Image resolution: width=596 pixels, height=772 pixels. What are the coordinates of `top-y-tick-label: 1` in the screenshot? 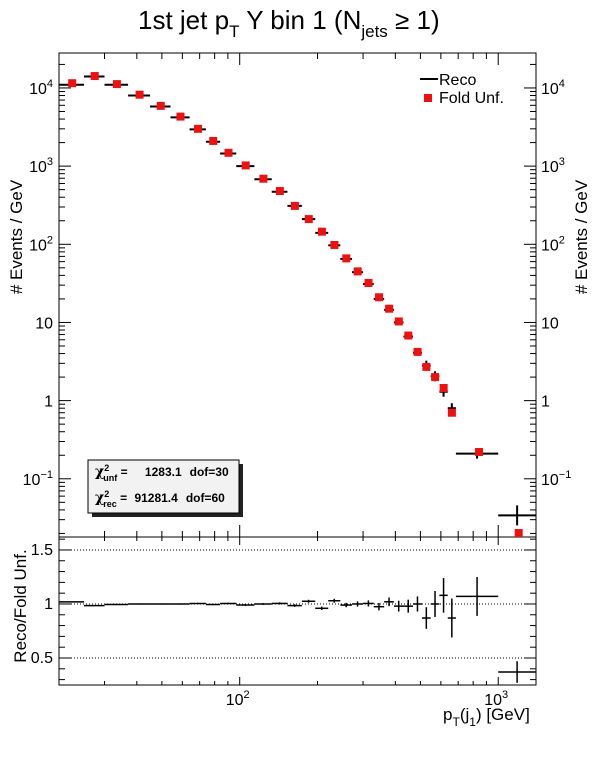 It's located at (48, 402).